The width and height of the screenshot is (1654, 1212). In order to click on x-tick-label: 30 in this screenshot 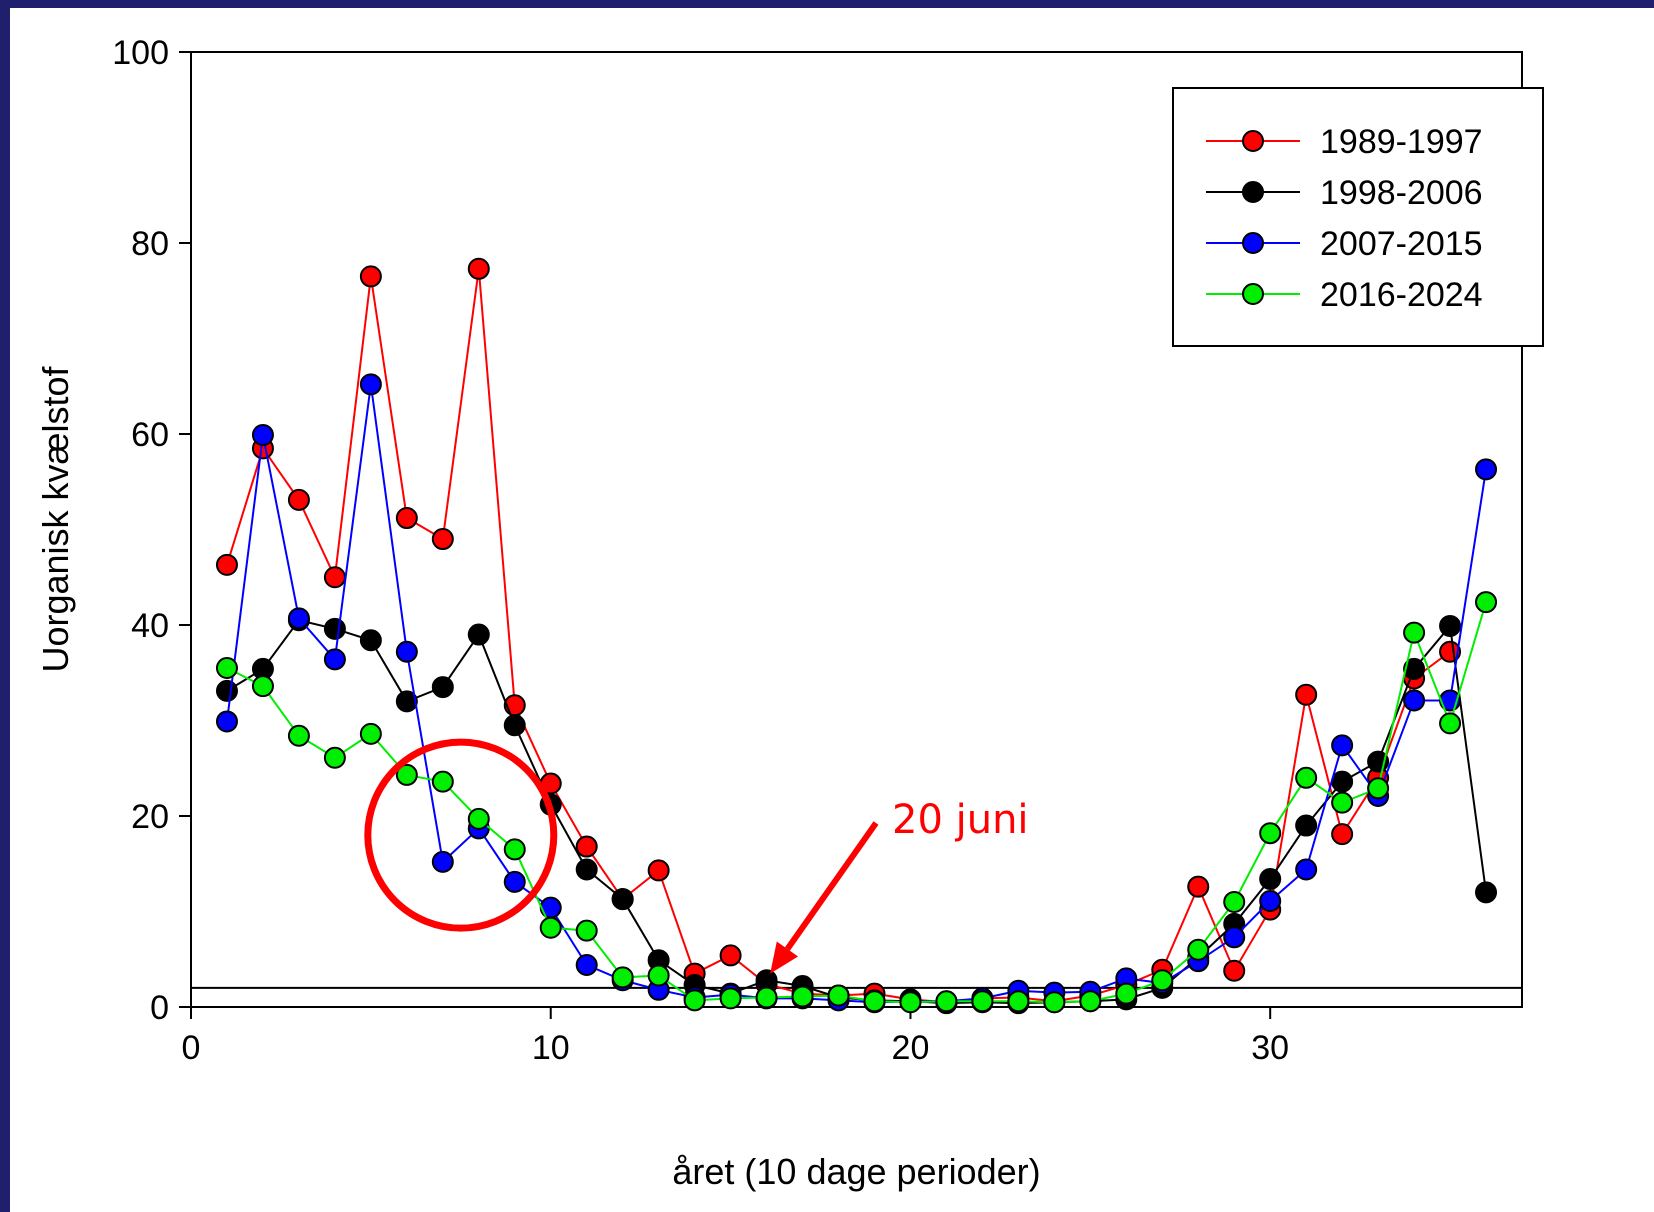, I will do `click(1270, 1048)`.